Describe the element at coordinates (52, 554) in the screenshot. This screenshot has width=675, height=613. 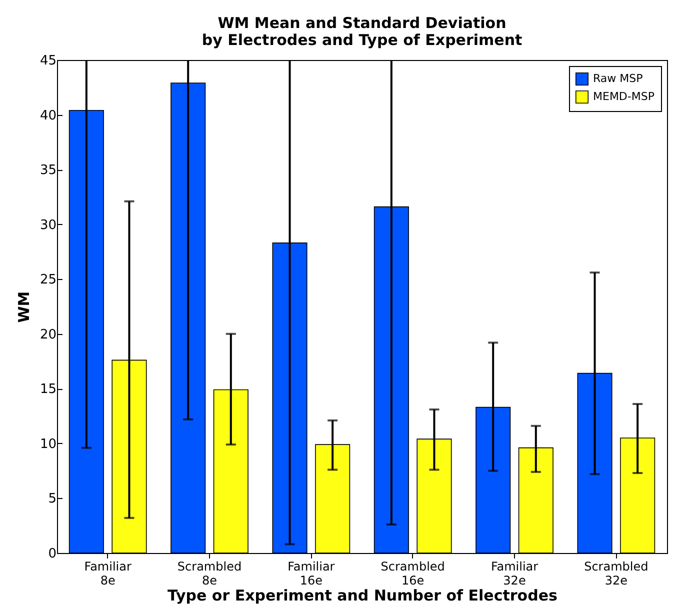
I see `y-tick-label: 0` at that location.